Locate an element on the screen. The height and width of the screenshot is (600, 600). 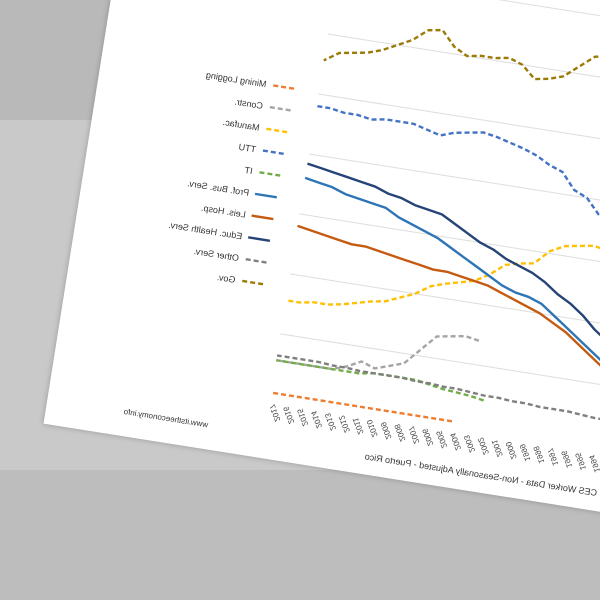
series-line-ttu is located at coordinates (458, 195).